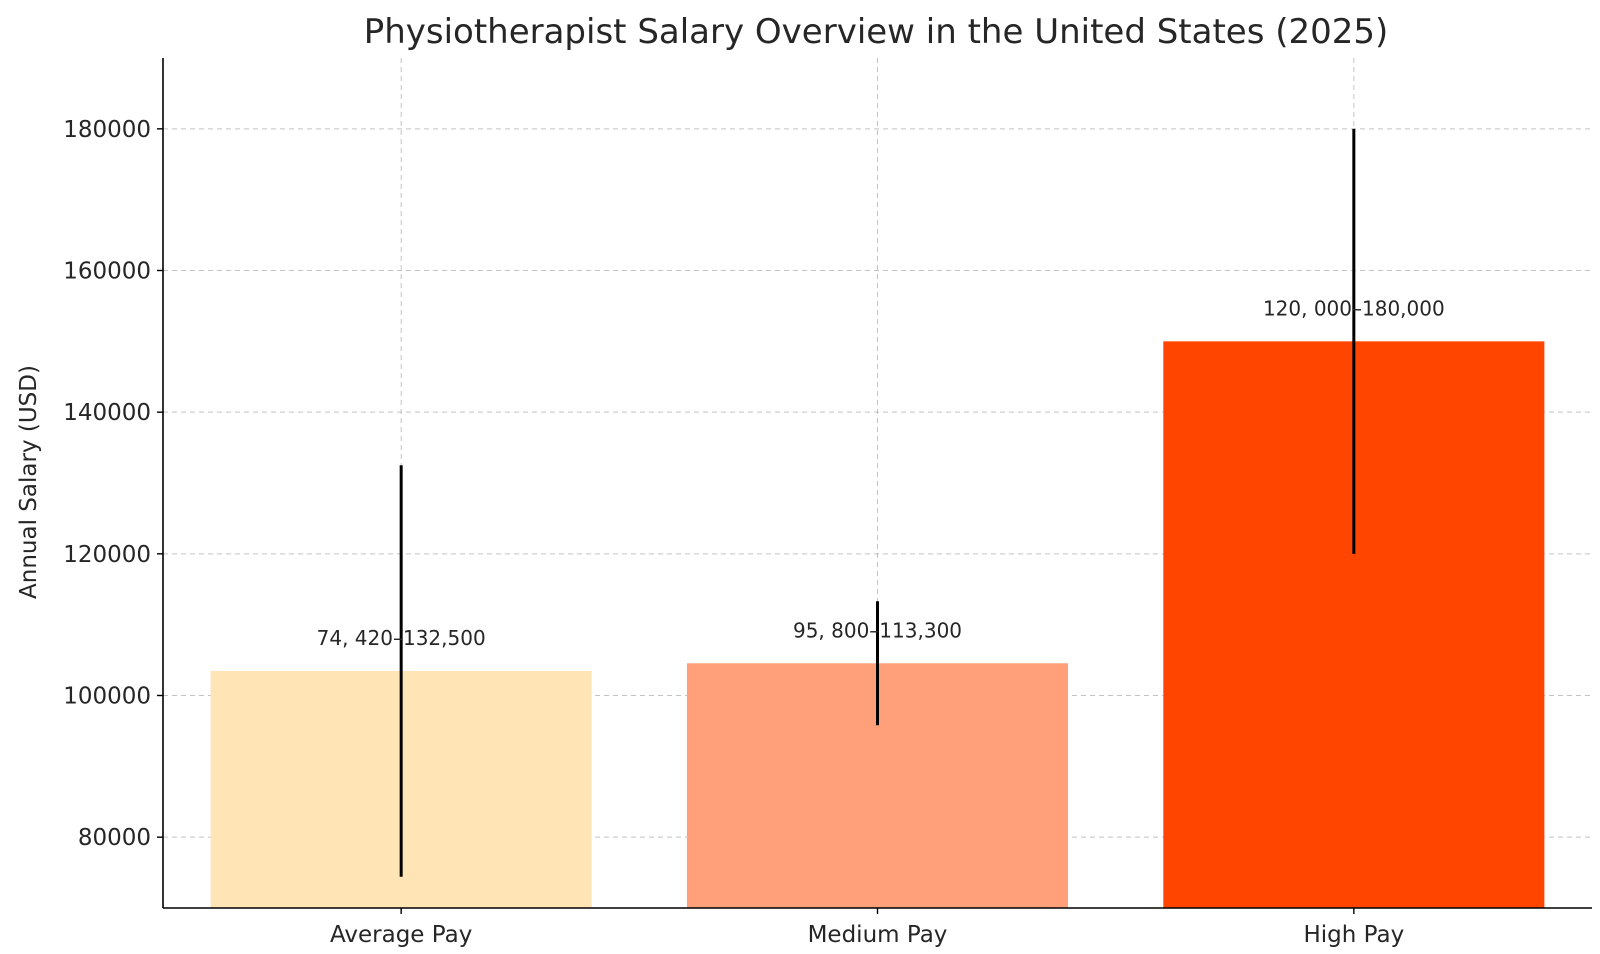 This screenshot has width=1600, height=954. Describe the element at coordinates (401, 935) in the screenshot. I see `x-tick-label-0: Average Pay` at that location.